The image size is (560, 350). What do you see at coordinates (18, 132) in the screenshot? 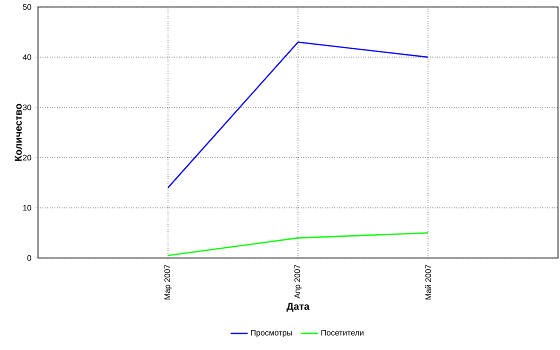
I see `y-axis-title: Количество` at bounding box center [18, 132].